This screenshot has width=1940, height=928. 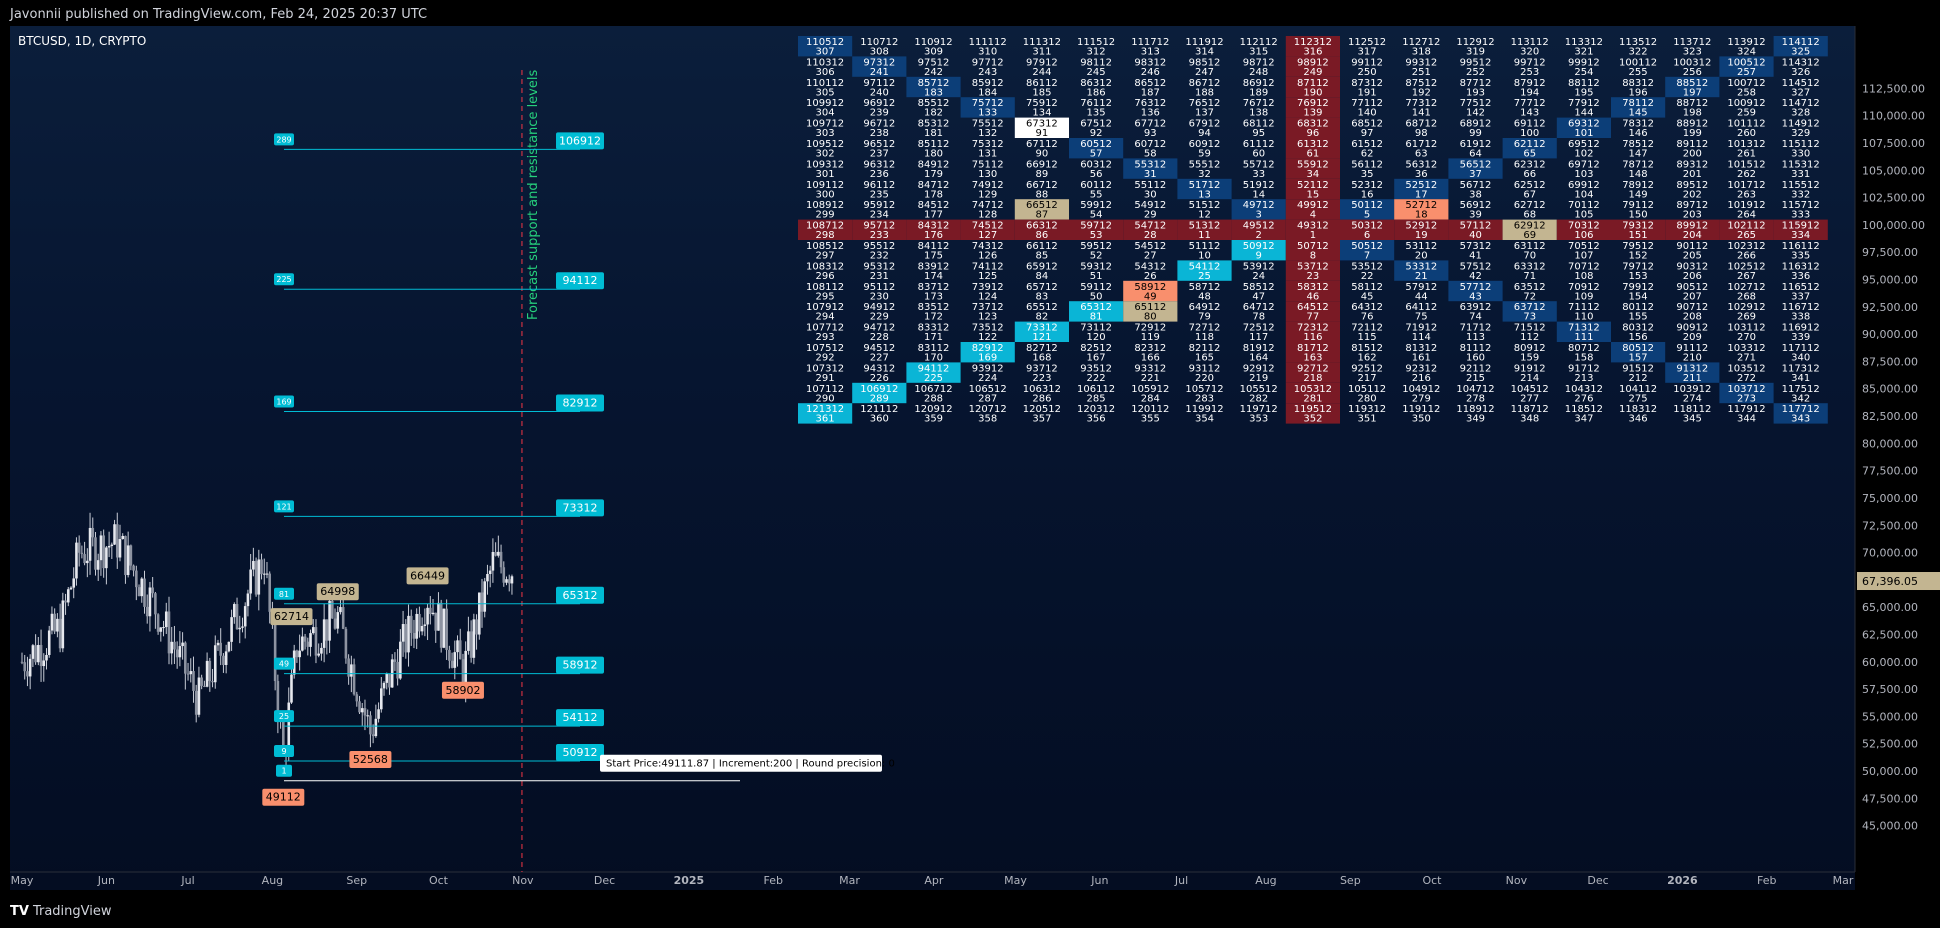 What do you see at coordinates (1475, 113) in the screenshot?
I see `grid-cell-index: 142` at bounding box center [1475, 113].